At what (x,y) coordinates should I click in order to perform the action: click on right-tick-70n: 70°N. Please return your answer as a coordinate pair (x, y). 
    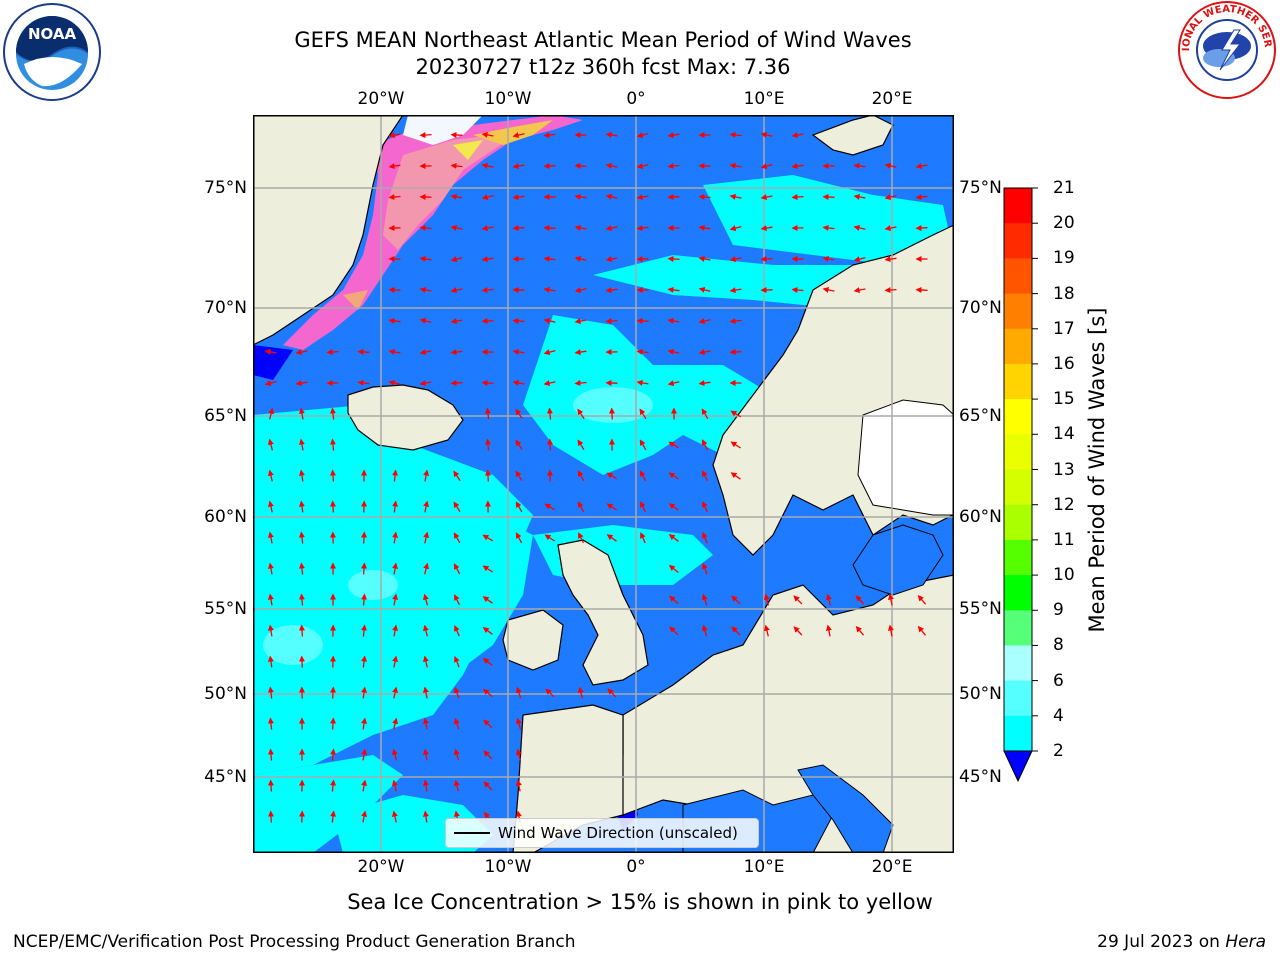
    Looking at the image, I should click on (980, 308).